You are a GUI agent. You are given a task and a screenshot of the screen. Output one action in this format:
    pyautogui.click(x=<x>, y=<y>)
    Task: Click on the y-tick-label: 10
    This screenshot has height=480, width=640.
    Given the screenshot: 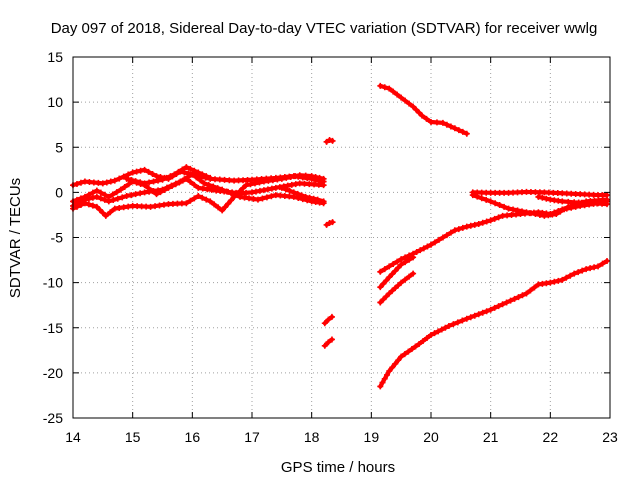 What is the action you would take?
    pyautogui.click(x=55, y=102)
    